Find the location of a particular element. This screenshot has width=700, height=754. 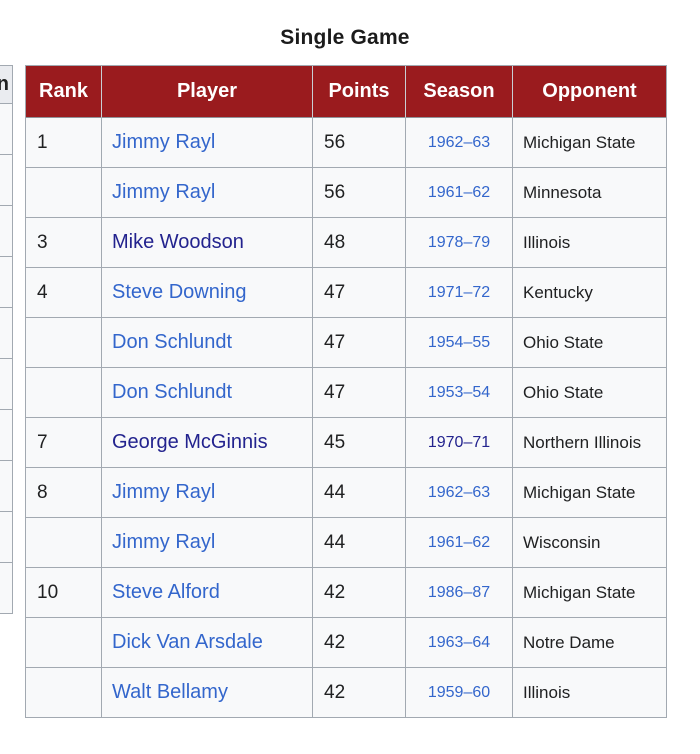

player-link: Steve Downing is located at coordinates (179, 292).